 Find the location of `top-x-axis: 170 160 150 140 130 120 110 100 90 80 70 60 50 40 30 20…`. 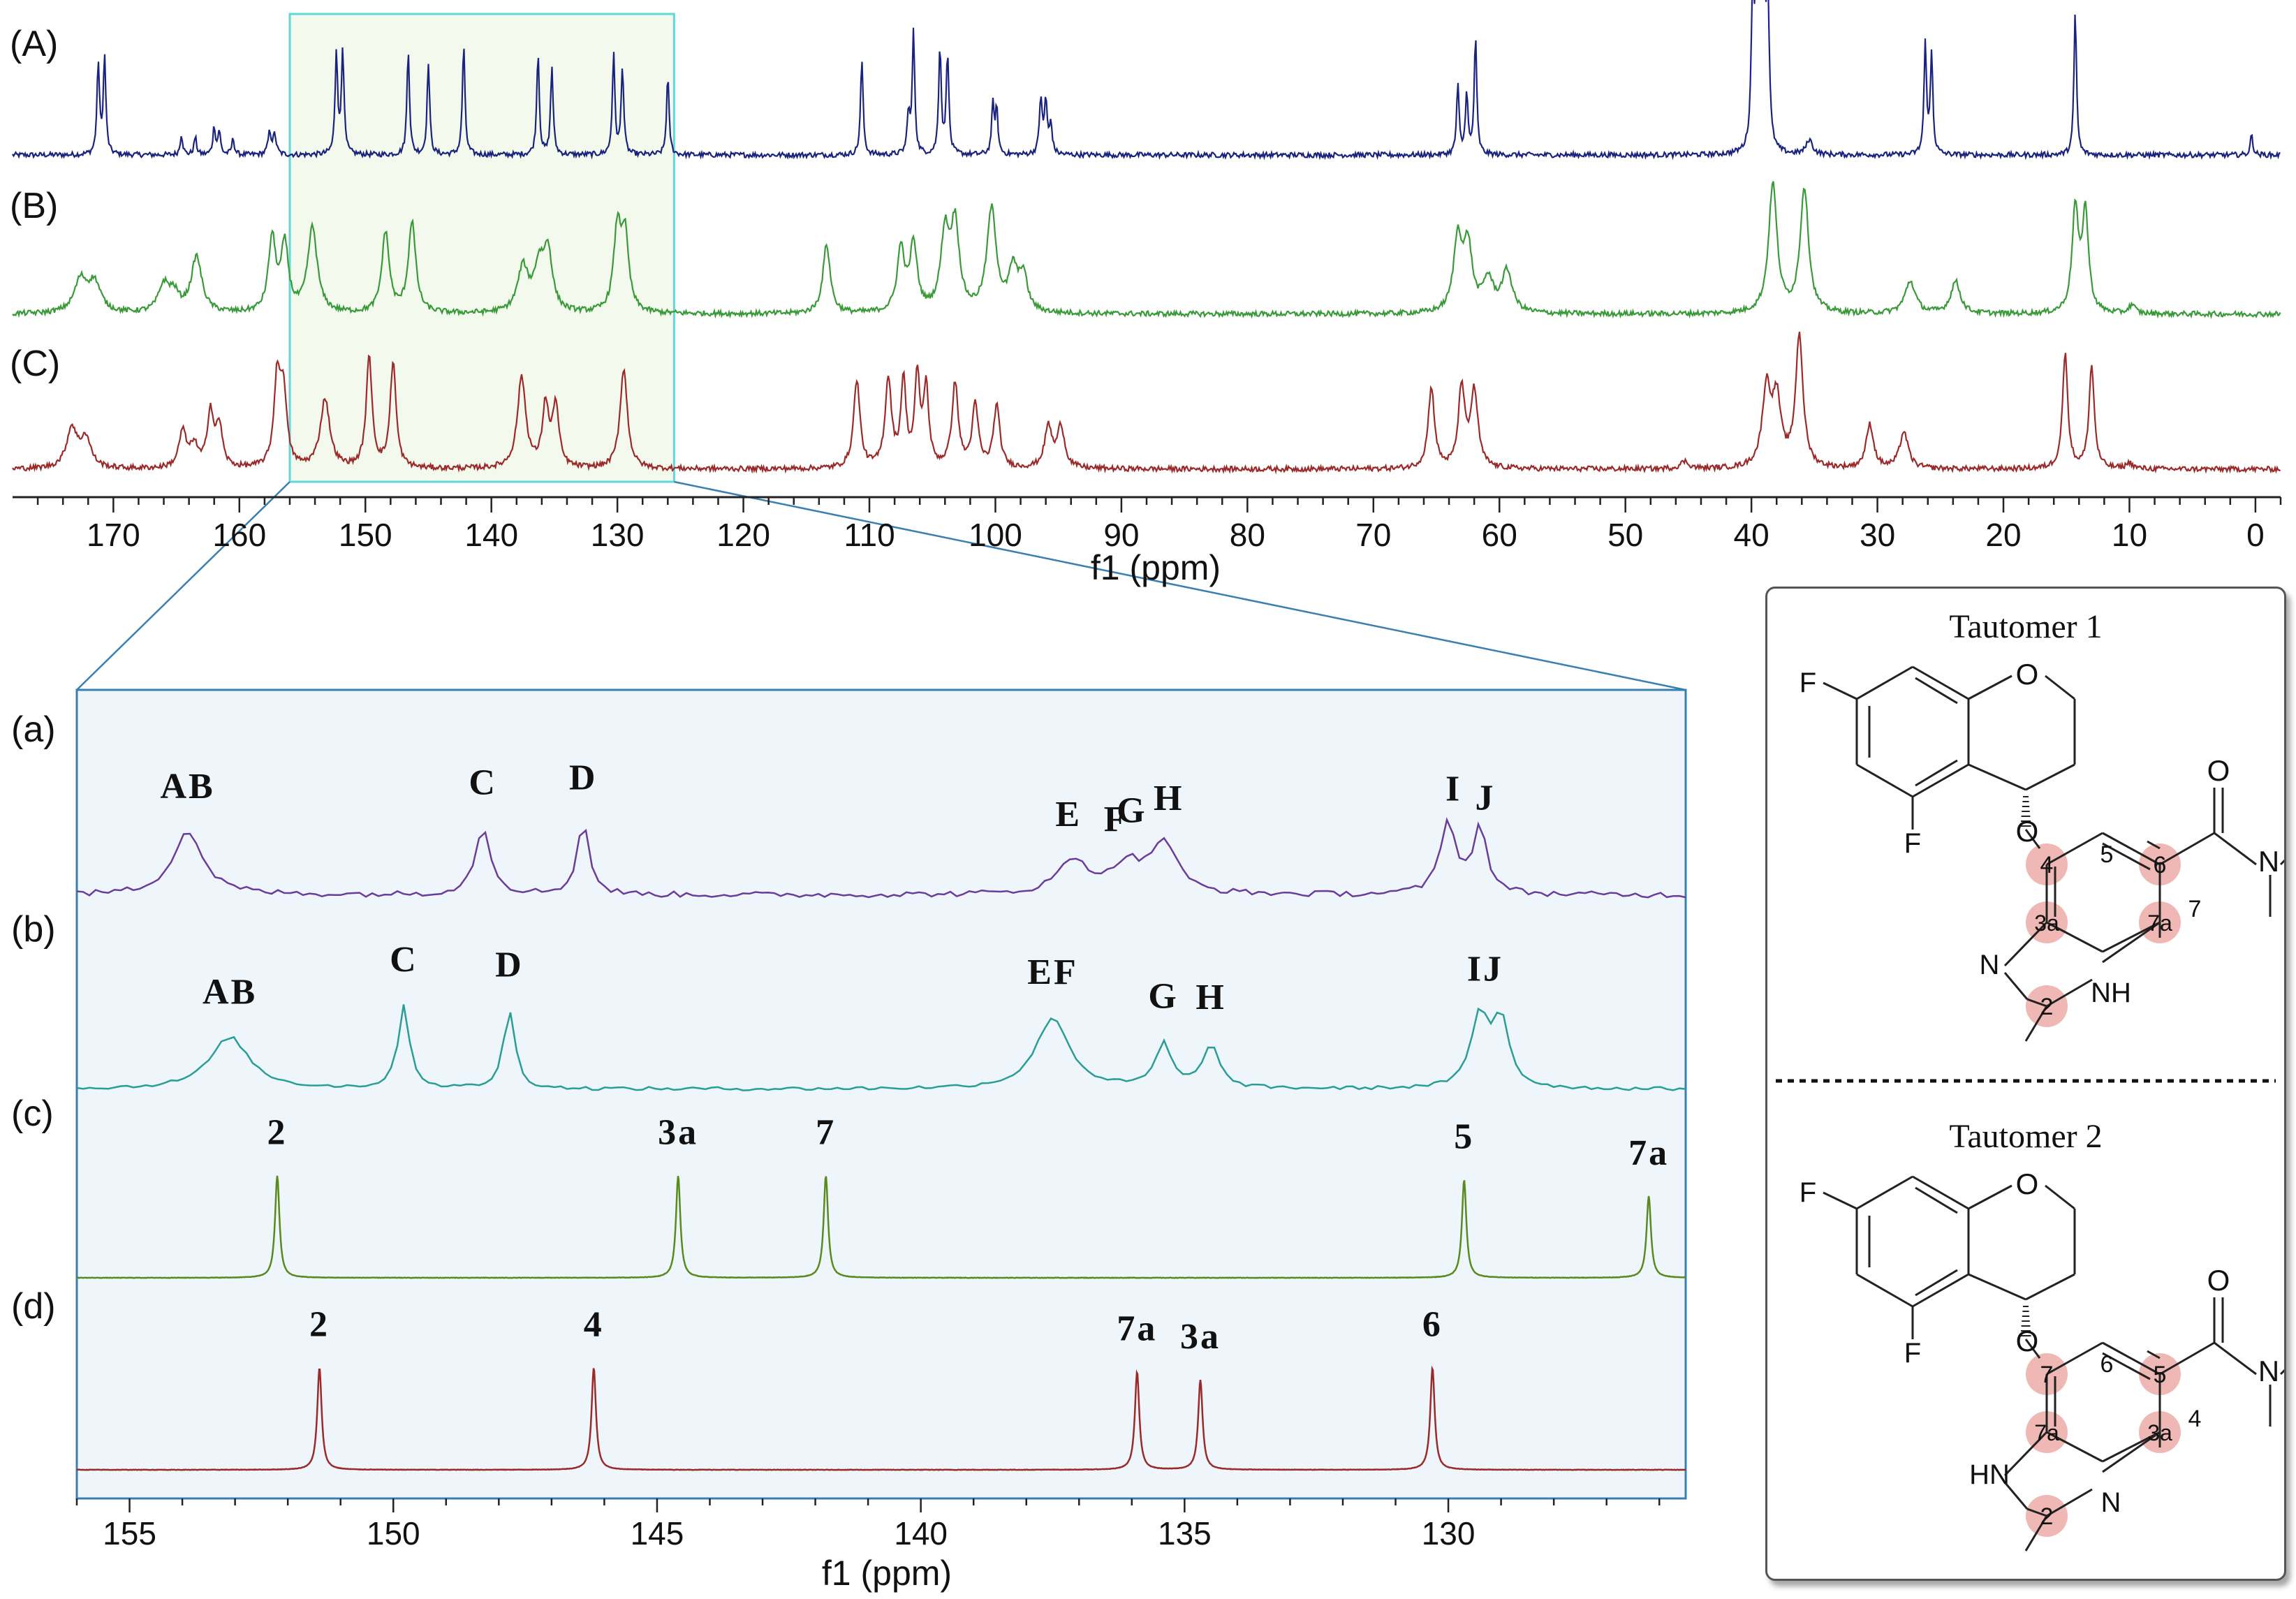

top-x-axis: 170 160 150 140 130 120 110 100 90 80 70 60 50 40 30 20… is located at coordinates (1148, 524).